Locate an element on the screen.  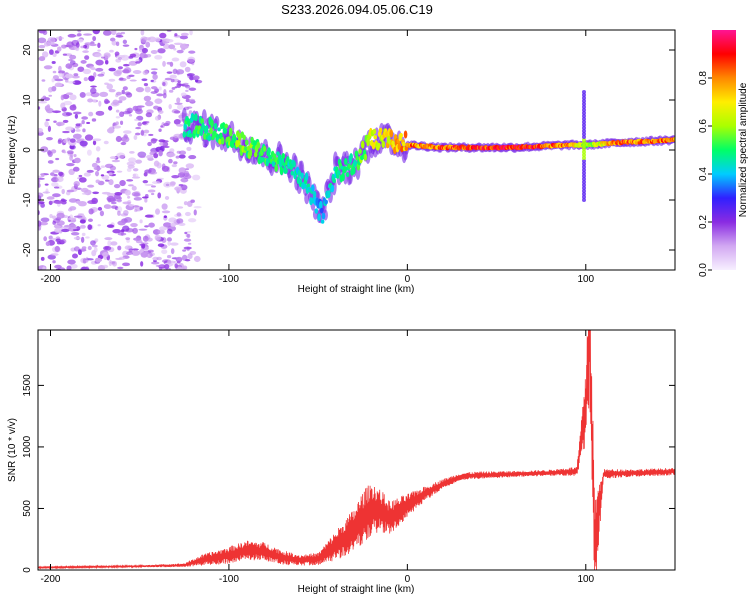
x-tick-label: 0 is located at coordinates (408, 579).